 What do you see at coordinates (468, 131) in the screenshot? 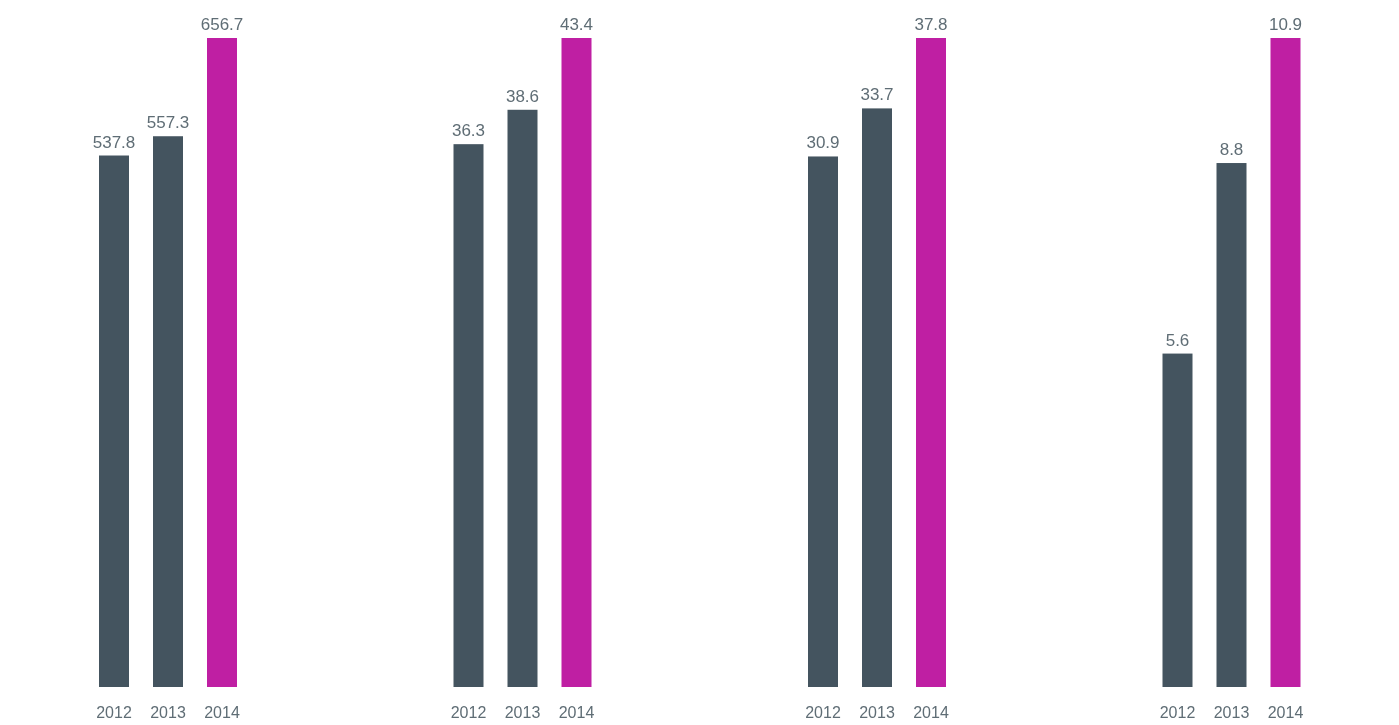
I see `data-label: 36.3` at bounding box center [468, 131].